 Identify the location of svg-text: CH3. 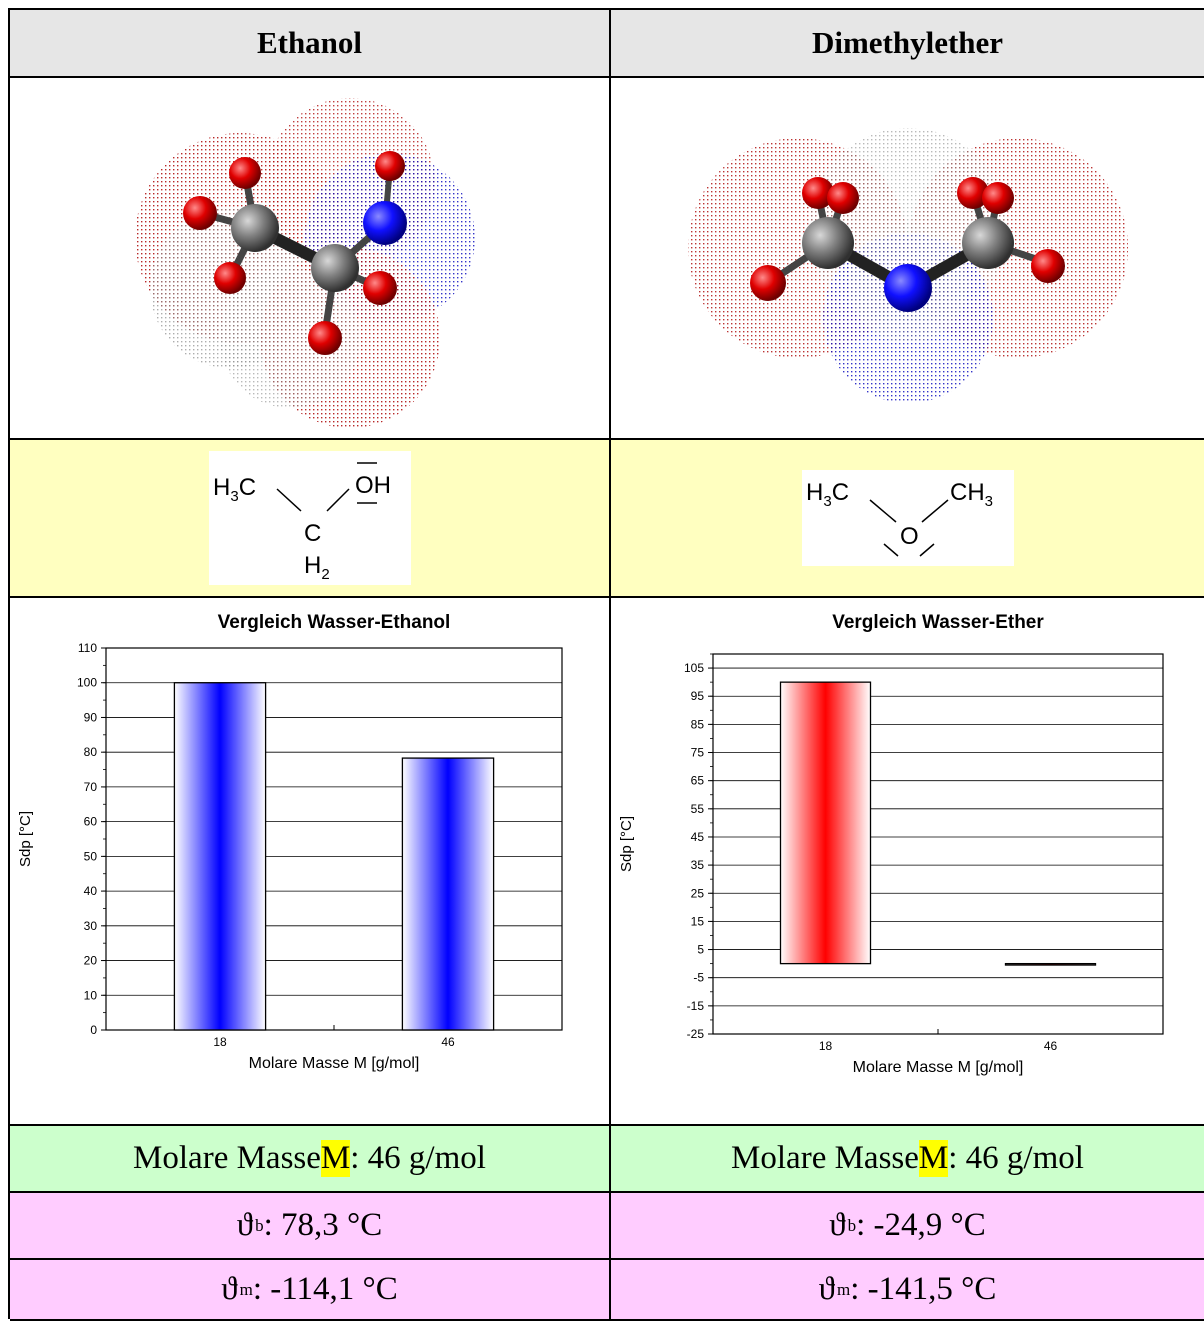
(971, 494).